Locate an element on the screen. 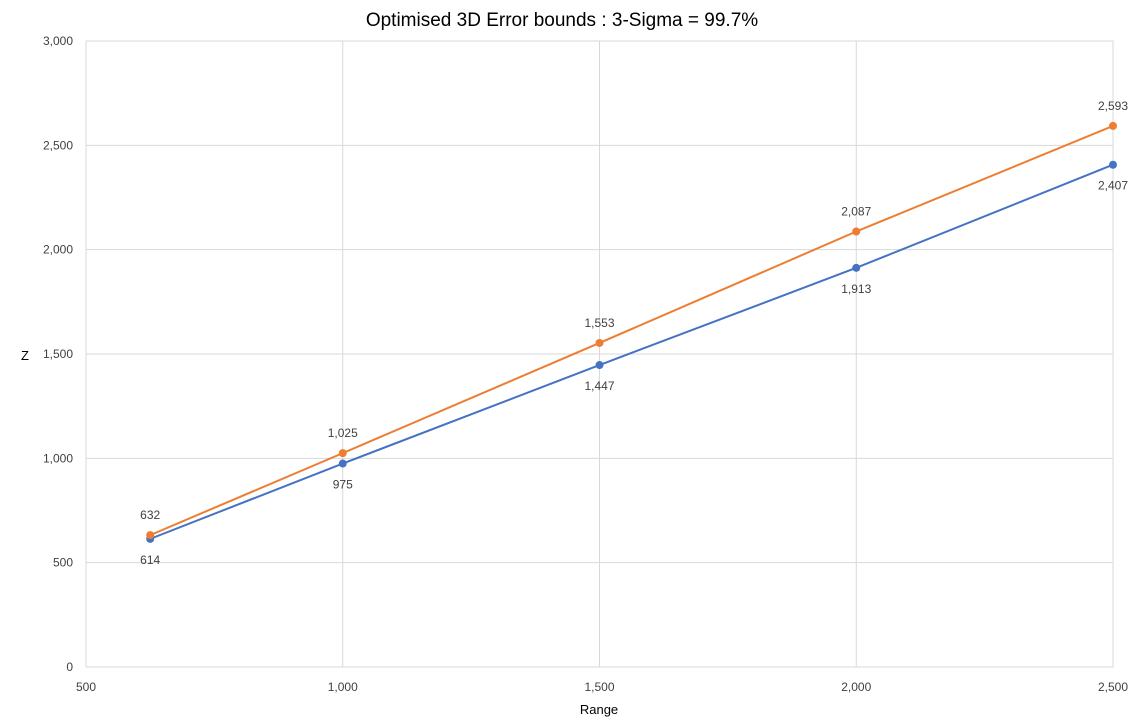 The width and height of the screenshot is (1138, 724). x-axis-title: Range is located at coordinates (599, 709).